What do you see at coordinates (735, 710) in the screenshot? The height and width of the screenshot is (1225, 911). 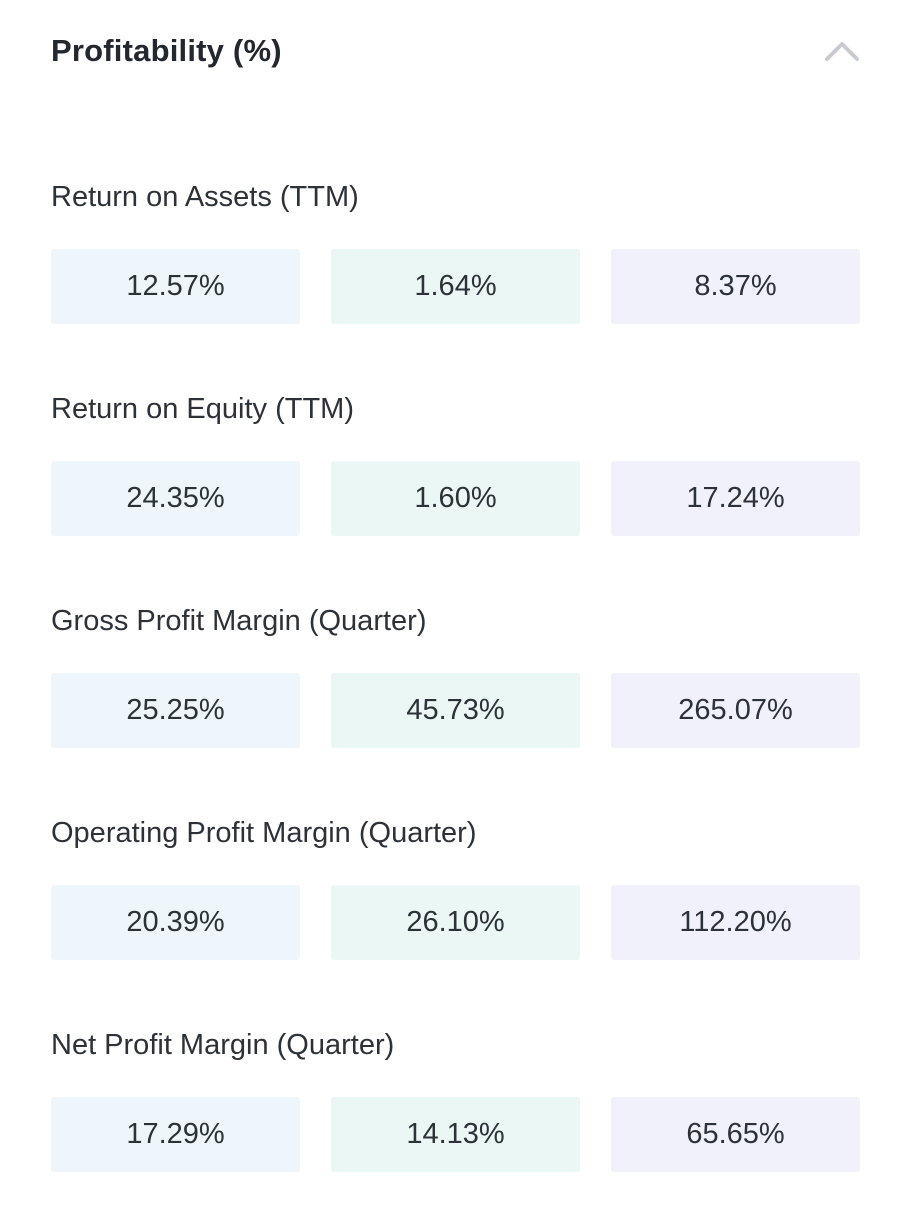 I see `metric-value: 265.07%` at bounding box center [735, 710].